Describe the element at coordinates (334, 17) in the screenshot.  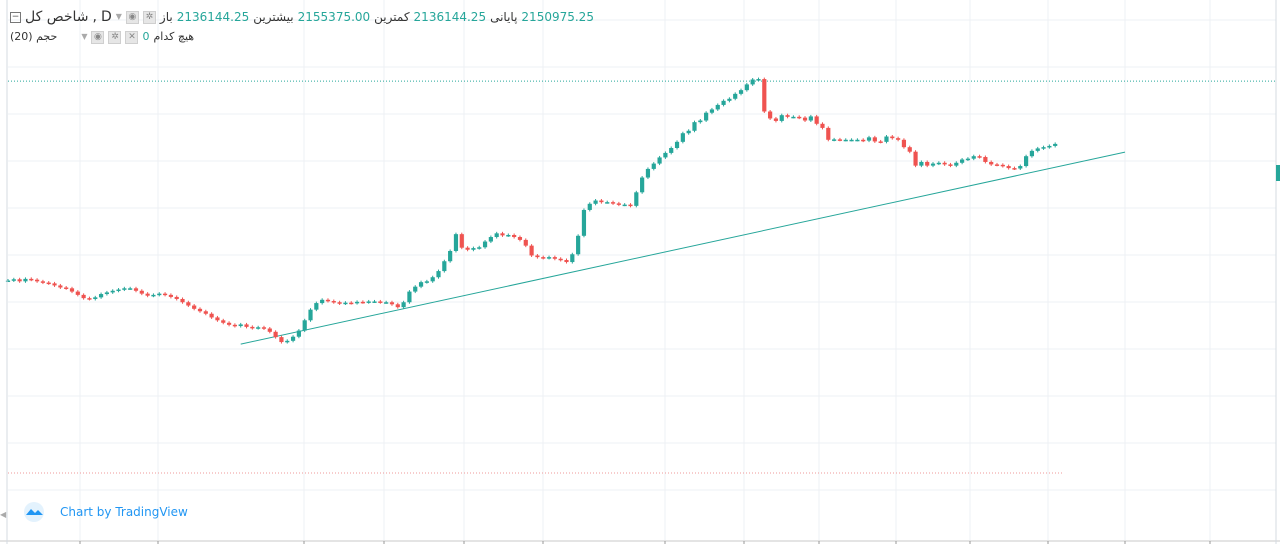
I see `high-value: 2155375.00` at that location.